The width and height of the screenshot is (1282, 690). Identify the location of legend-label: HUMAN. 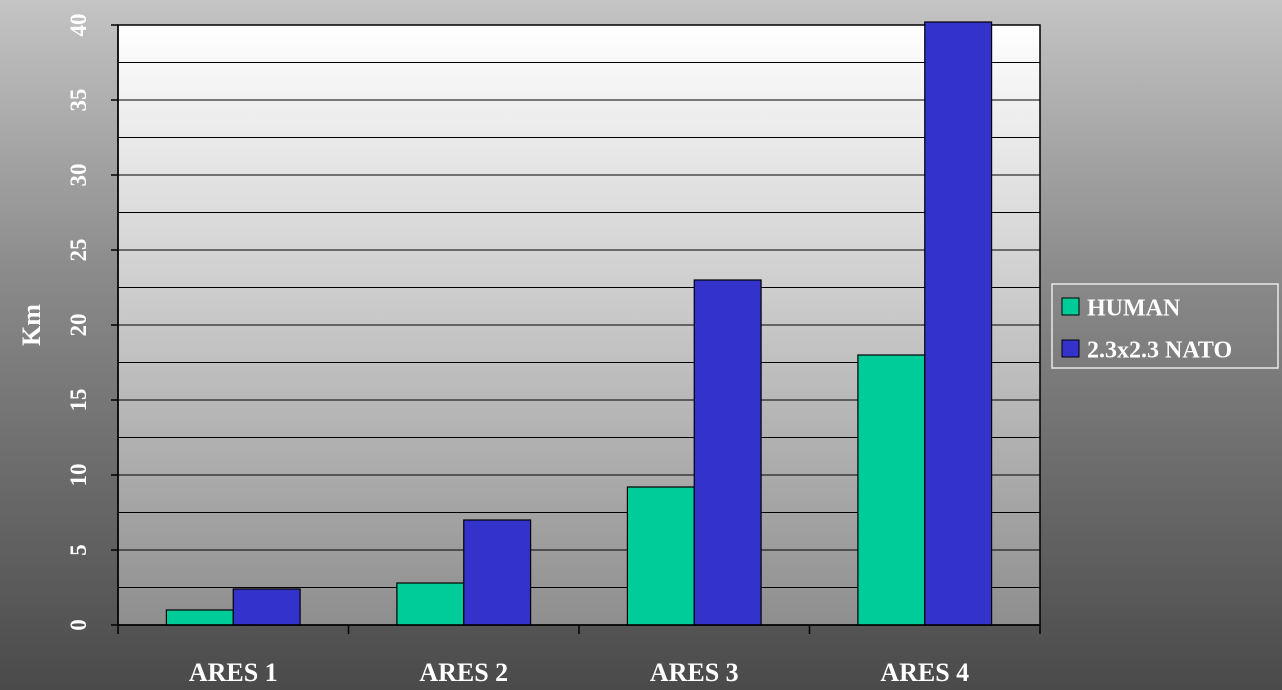
(1134, 308).